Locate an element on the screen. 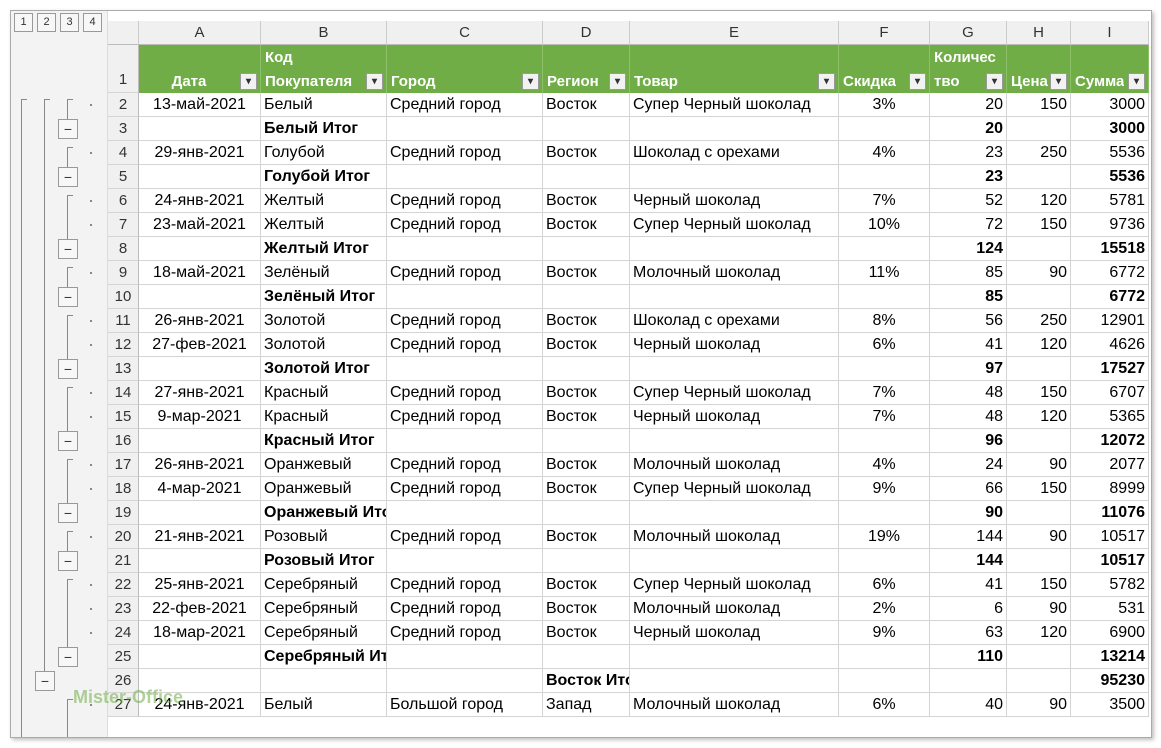 This screenshot has height=748, width=1161. row-number: 17 is located at coordinates (123, 465).